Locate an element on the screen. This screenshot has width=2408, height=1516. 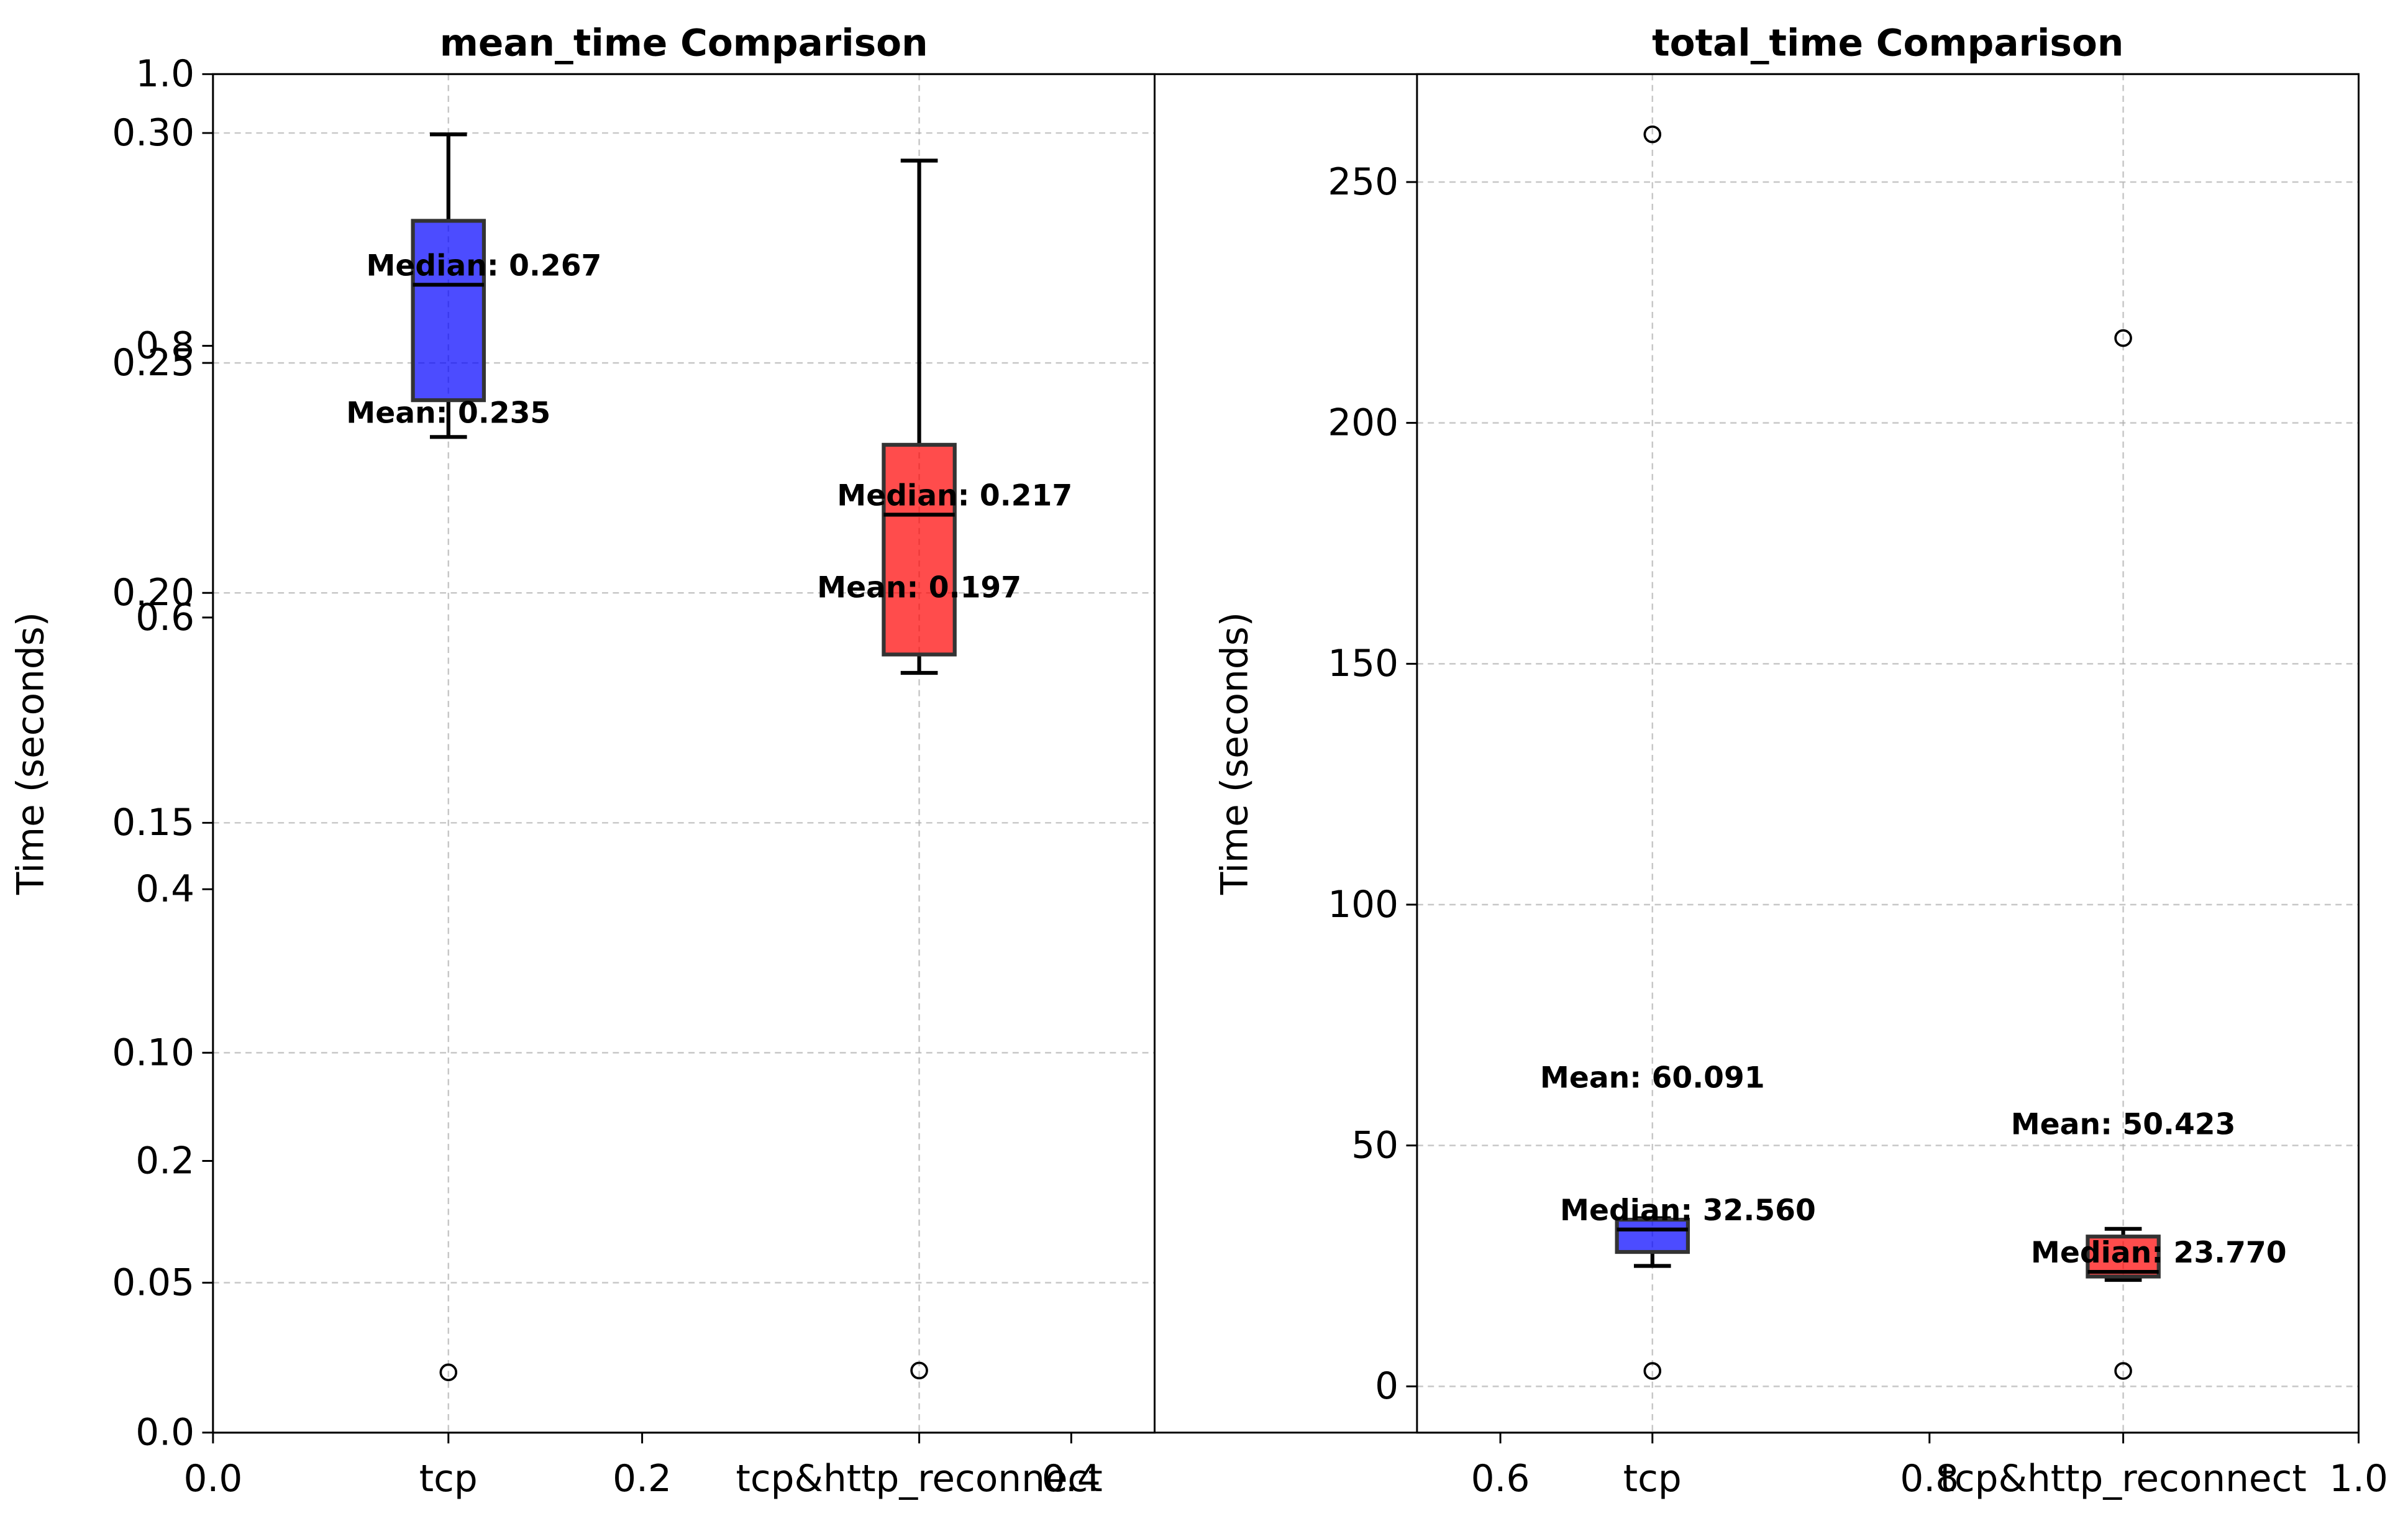
x-tick-label: 0.6 is located at coordinates (1500, 1479).